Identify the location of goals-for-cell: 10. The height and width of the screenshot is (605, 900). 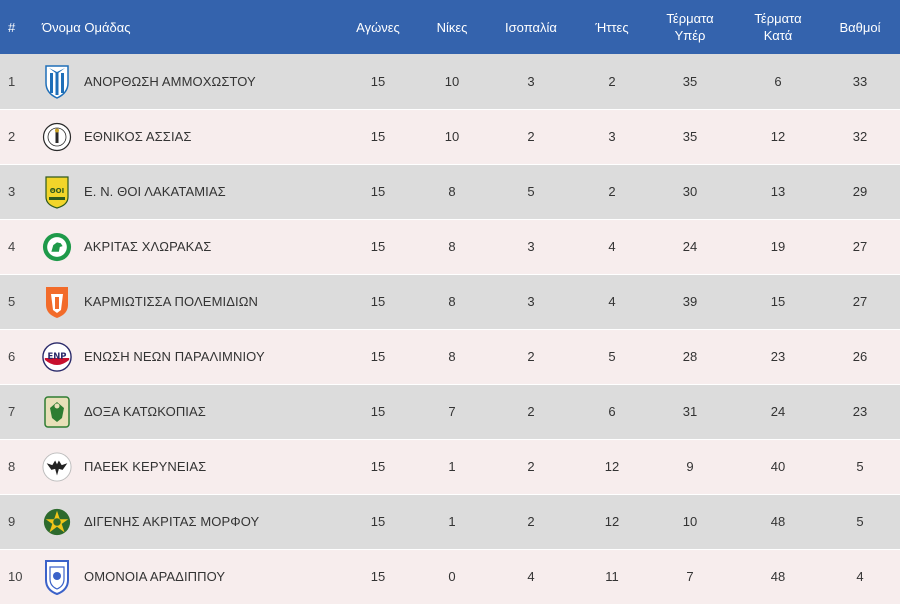
(690, 522).